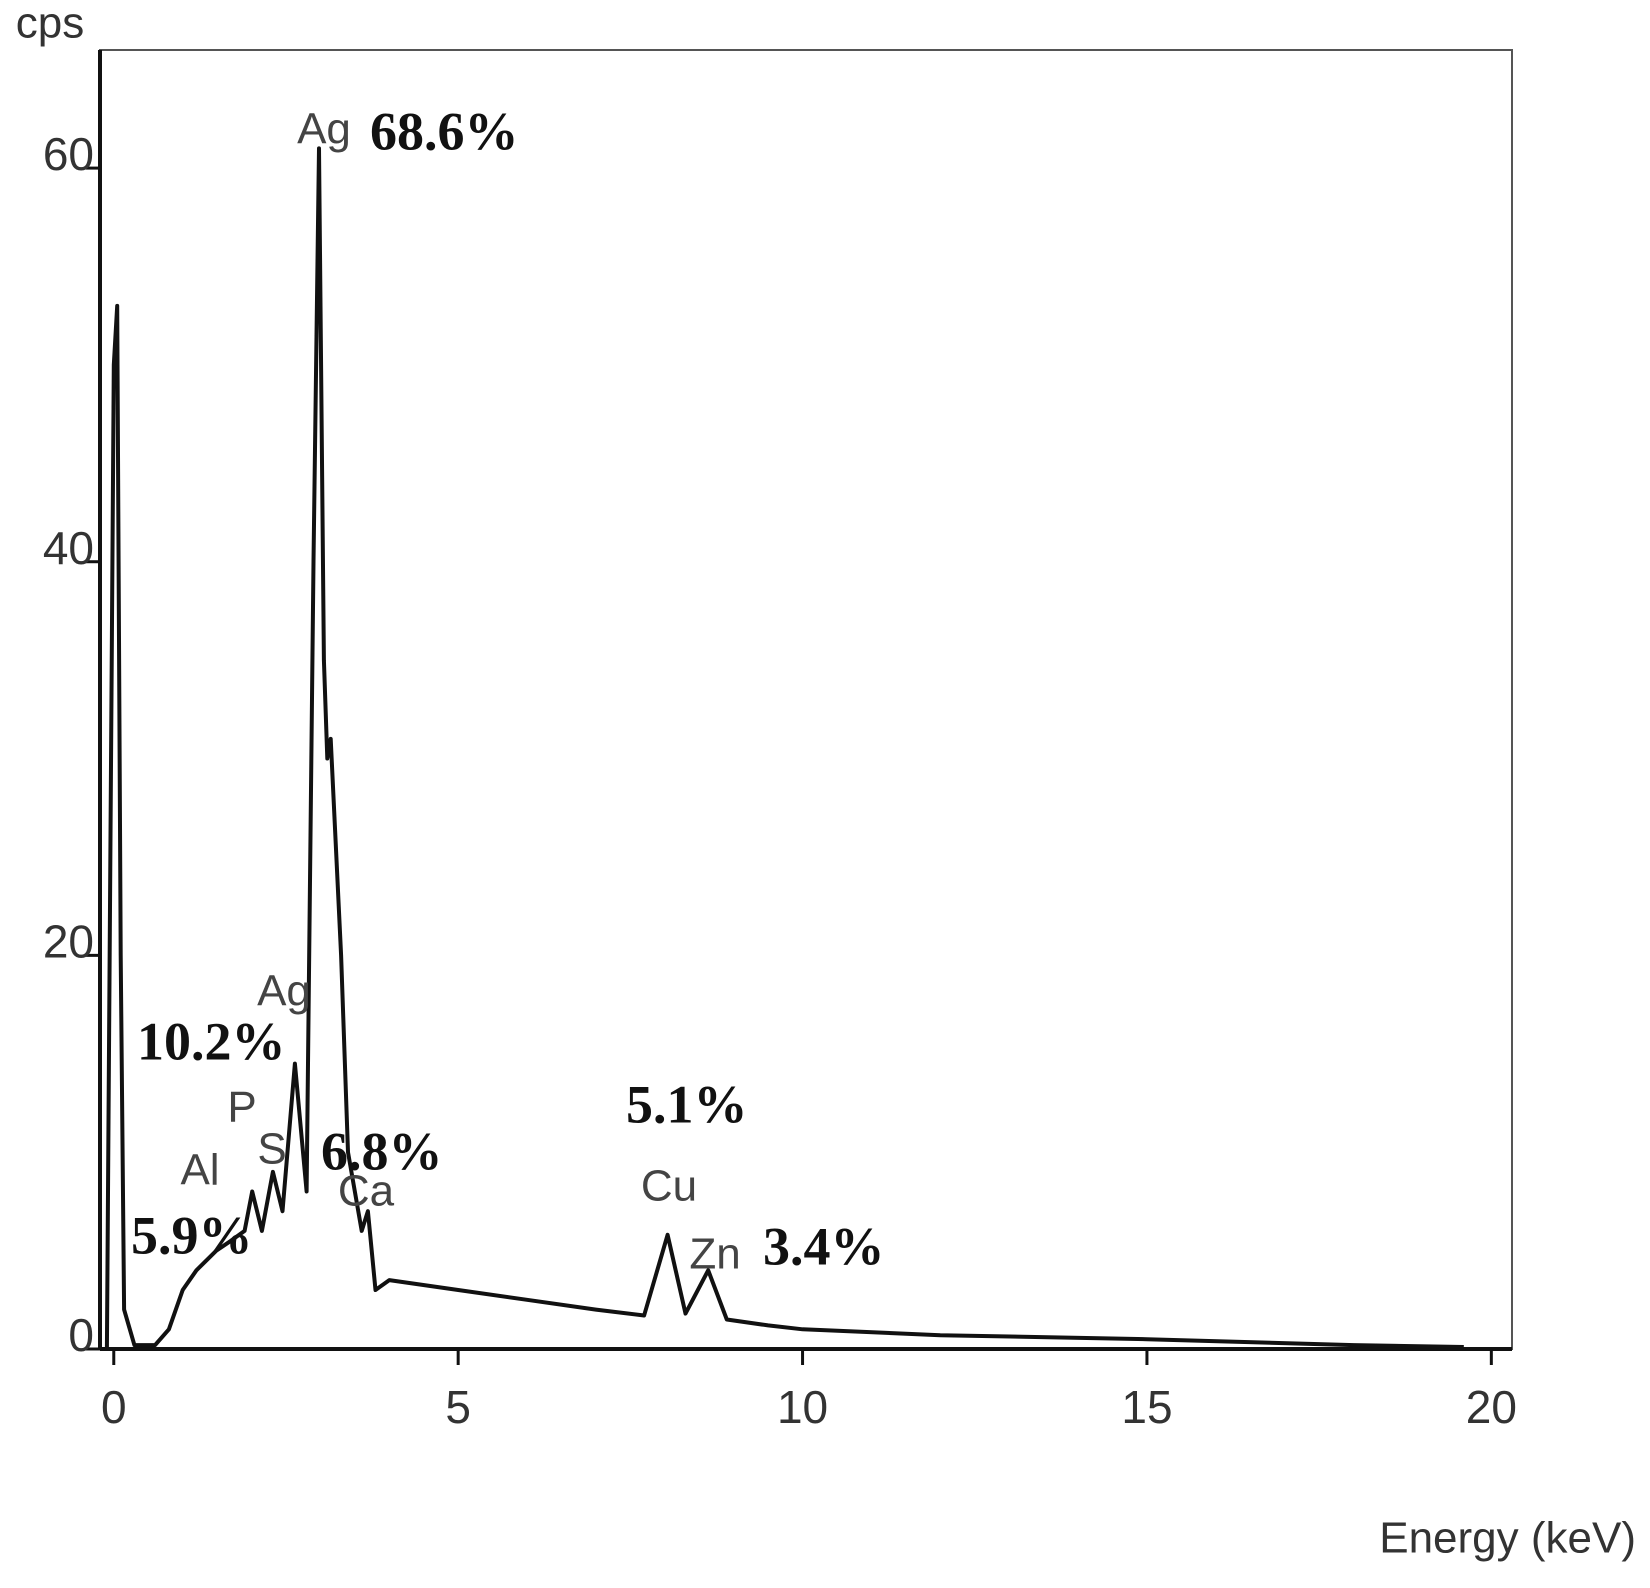 This screenshot has width=1650, height=1588. I want to click on annotation: S, so click(271, 1149).